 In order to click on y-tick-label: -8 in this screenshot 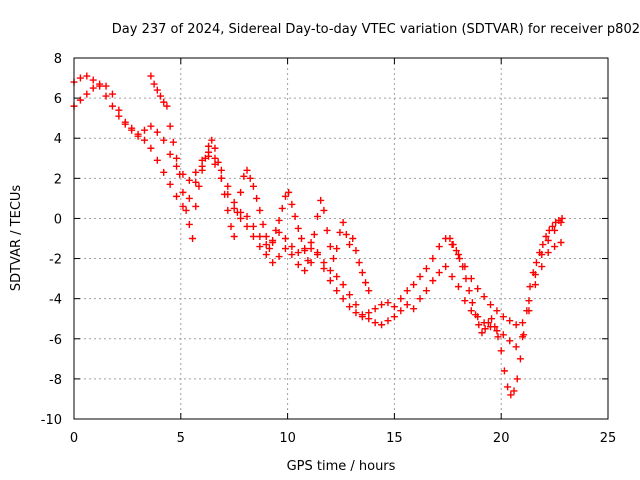, I will do `click(55, 380)`.